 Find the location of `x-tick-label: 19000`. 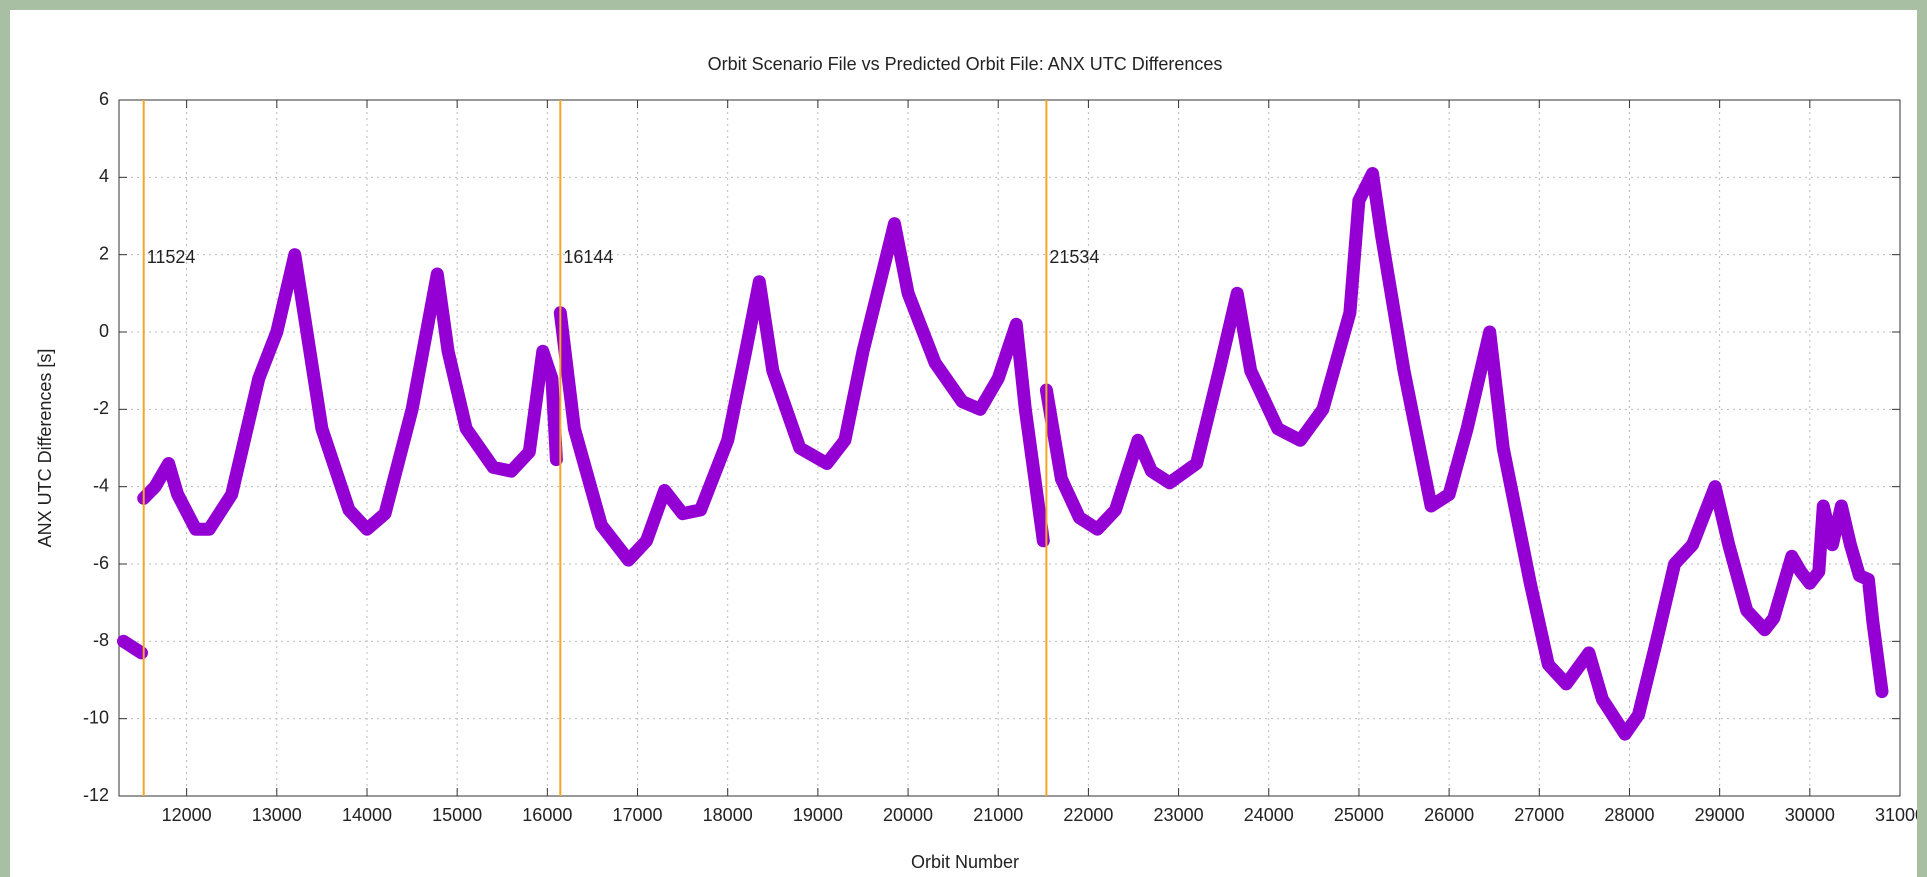

x-tick-label: 19000 is located at coordinates (818, 815).